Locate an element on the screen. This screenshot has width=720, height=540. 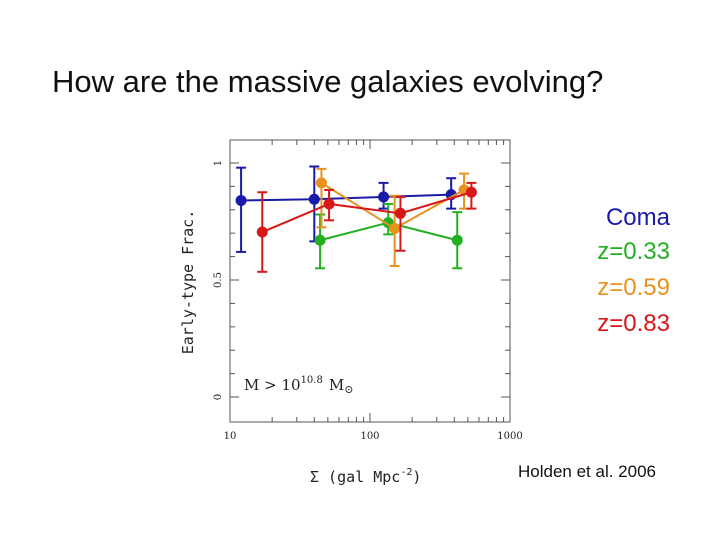
legend-z033: z=0.33 is located at coordinates (633, 251).